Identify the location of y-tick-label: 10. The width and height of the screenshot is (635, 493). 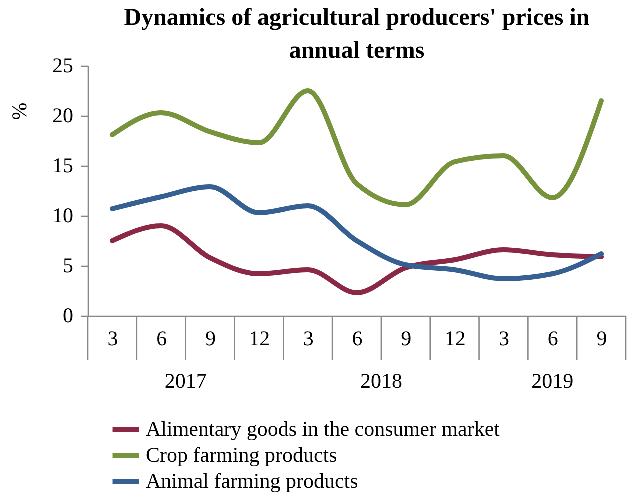
(63, 216).